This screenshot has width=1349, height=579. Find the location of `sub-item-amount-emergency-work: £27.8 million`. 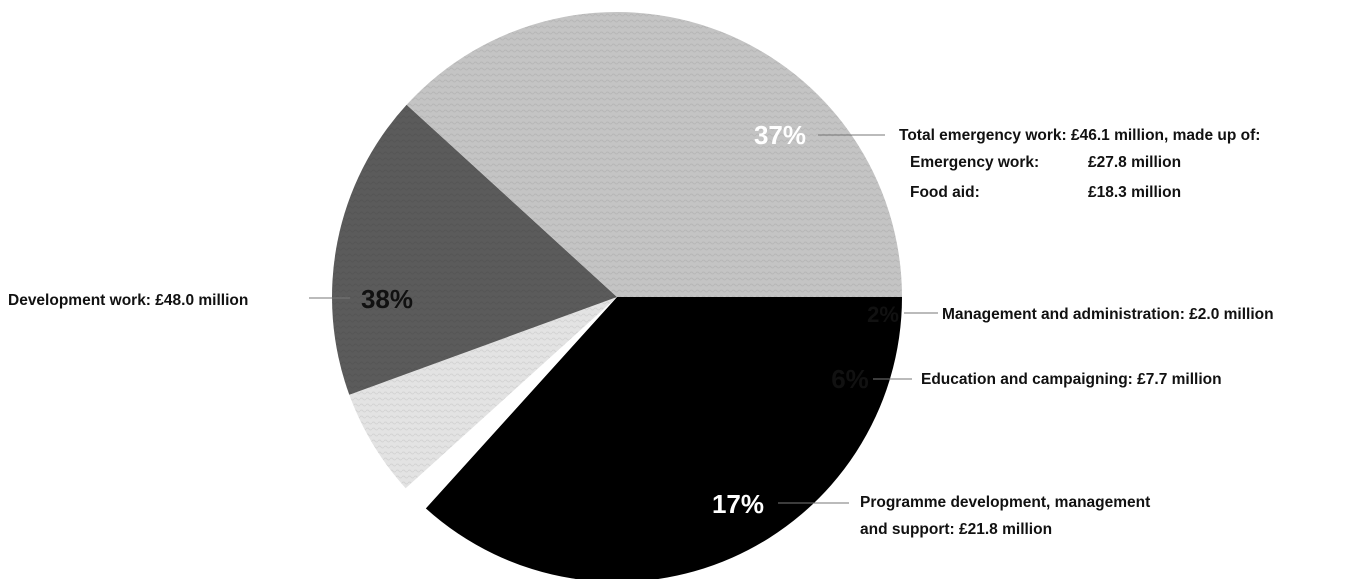

sub-item-amount-emergency-work: £27.8 million is located at coordinates (1134, 162).